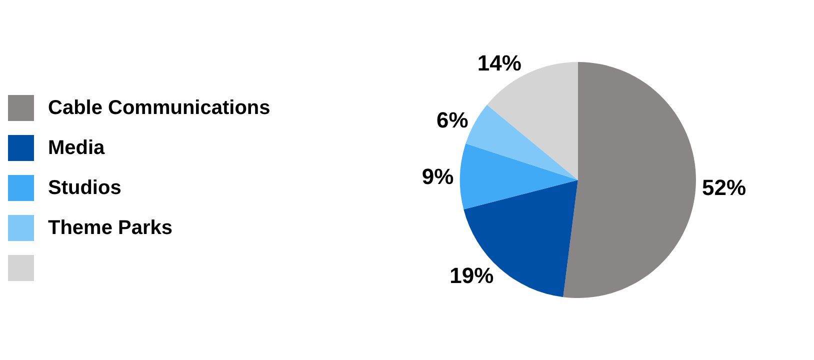 This screenshot has height=360, width=814. Describe the element at coordinates (85, 188) in the screenshot. I see `legend-label: Studios` at that location.